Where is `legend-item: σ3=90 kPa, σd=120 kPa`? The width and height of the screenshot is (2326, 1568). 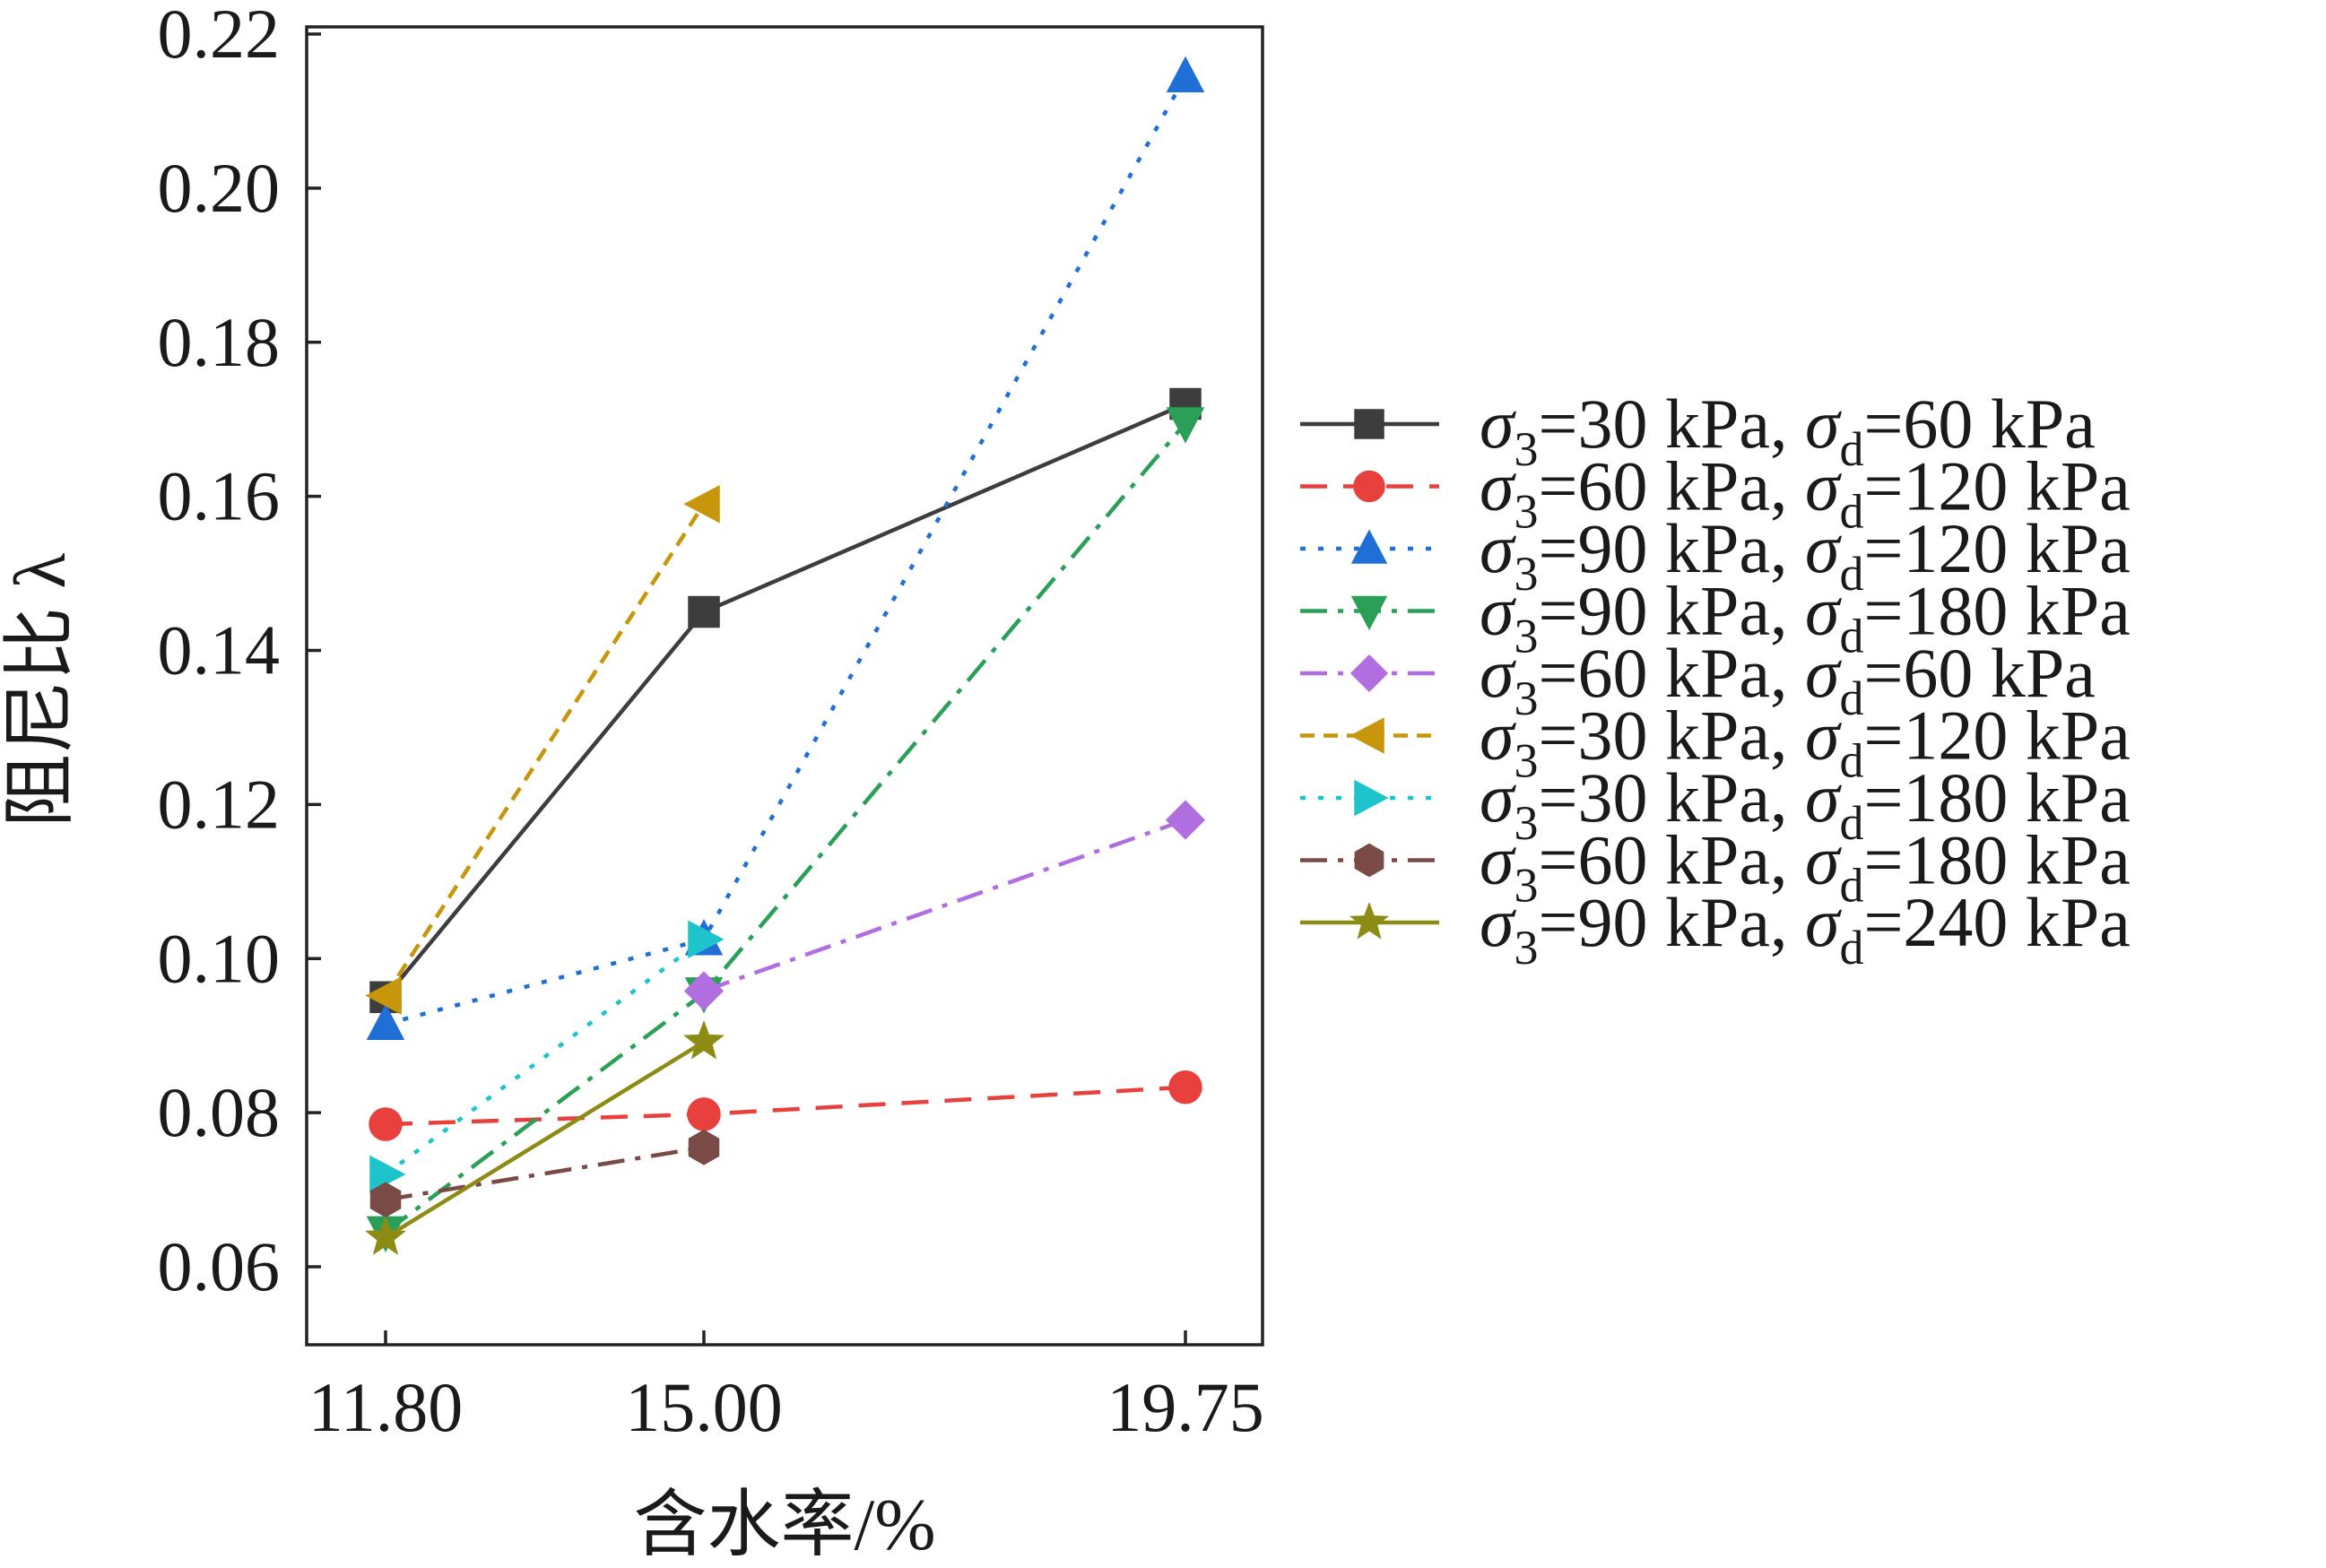 legend-item: σ3=90 kPa, σd=120 kPa is located at coordinates (1715, 555).